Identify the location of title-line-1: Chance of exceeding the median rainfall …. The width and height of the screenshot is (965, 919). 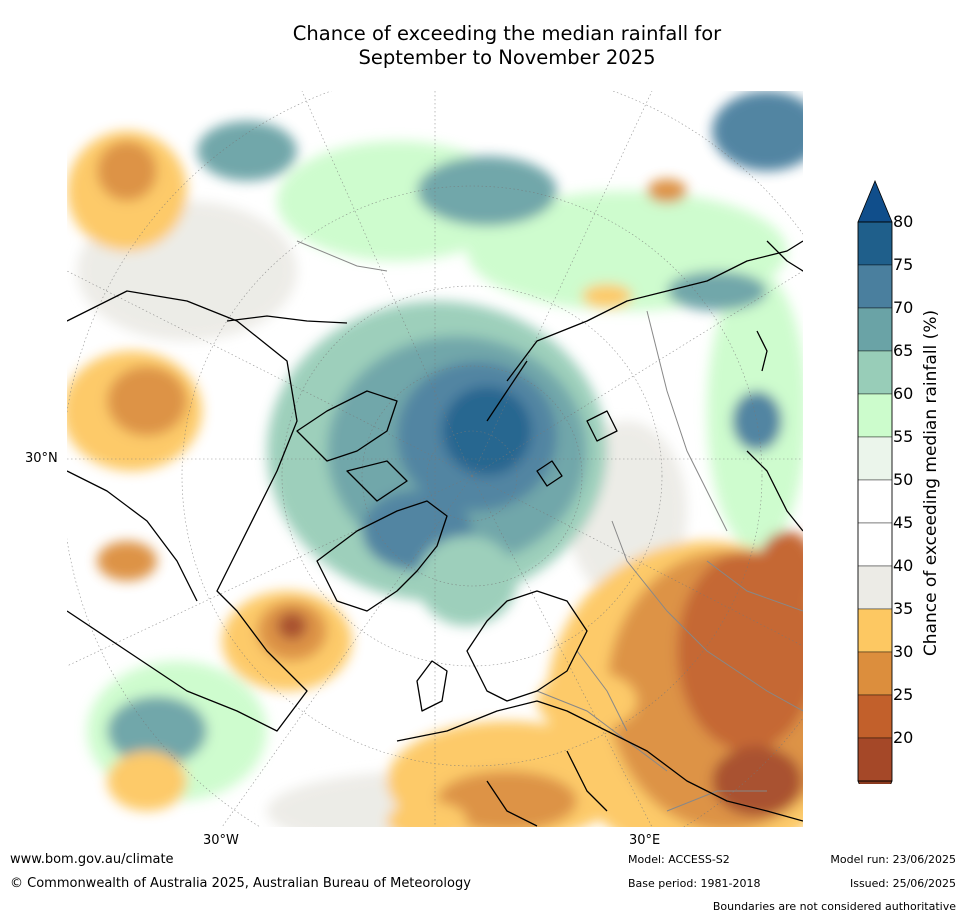
(507, 33).